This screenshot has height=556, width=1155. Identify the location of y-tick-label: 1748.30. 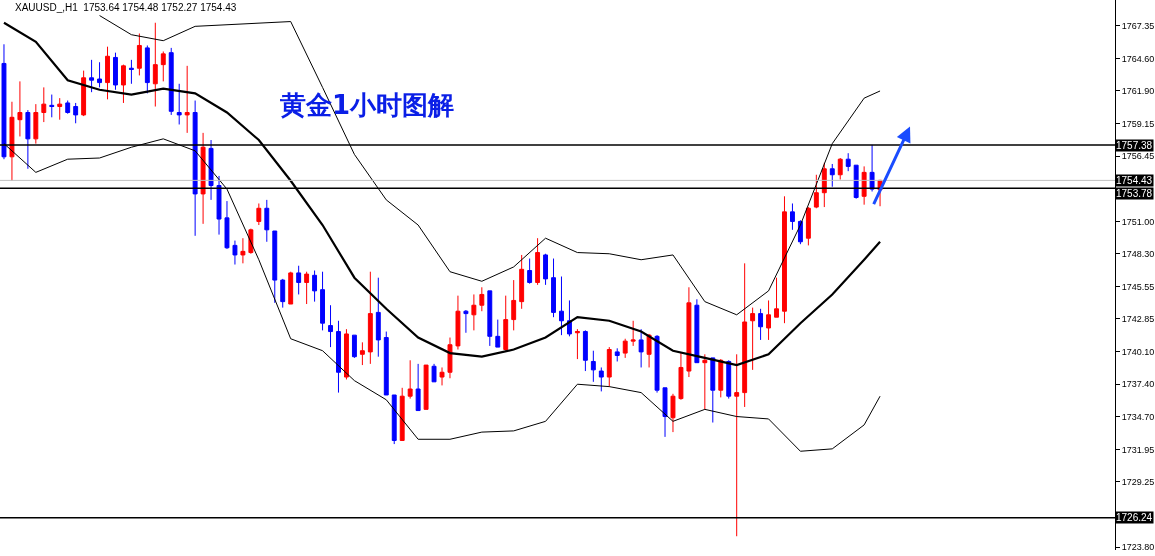
(1138, 253).